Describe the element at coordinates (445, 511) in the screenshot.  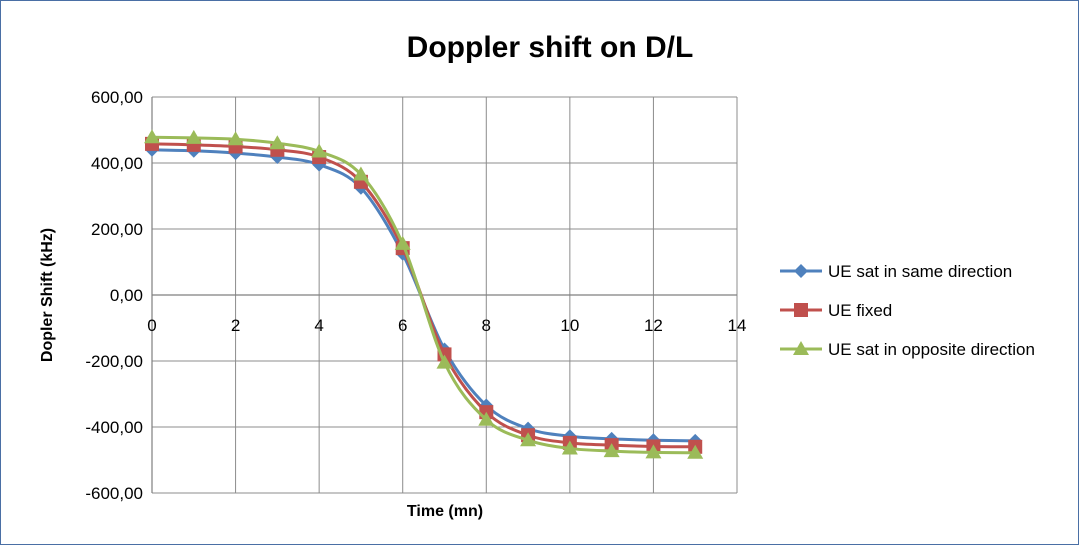
I see `x-axis-title: Time (mn)` at that location.